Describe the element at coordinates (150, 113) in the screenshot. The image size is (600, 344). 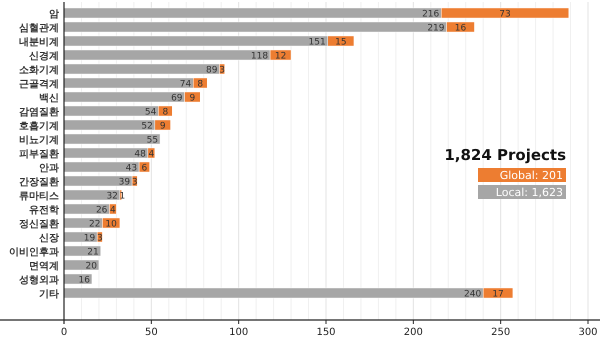
I see `data-label: 54` at that location.